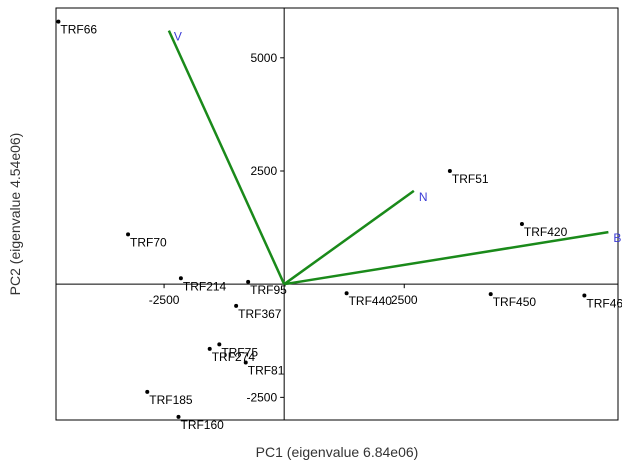 The width and height of the screenshot is (622, 467). What do you see at coordinates (446, 258) in the screenshot?
I see `loading-vector-b` at bounding box center [446, 258].